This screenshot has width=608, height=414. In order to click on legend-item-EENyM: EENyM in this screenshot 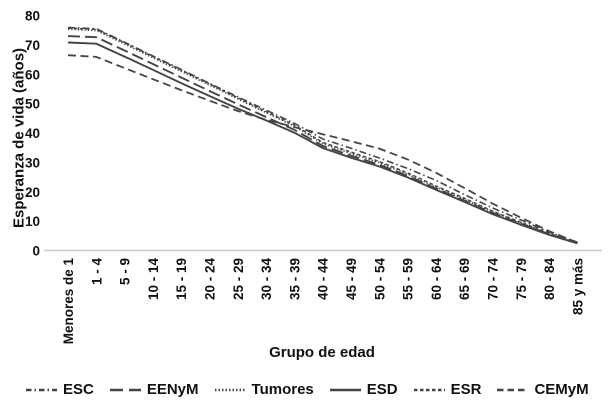, I will do `click(154, 389)`.